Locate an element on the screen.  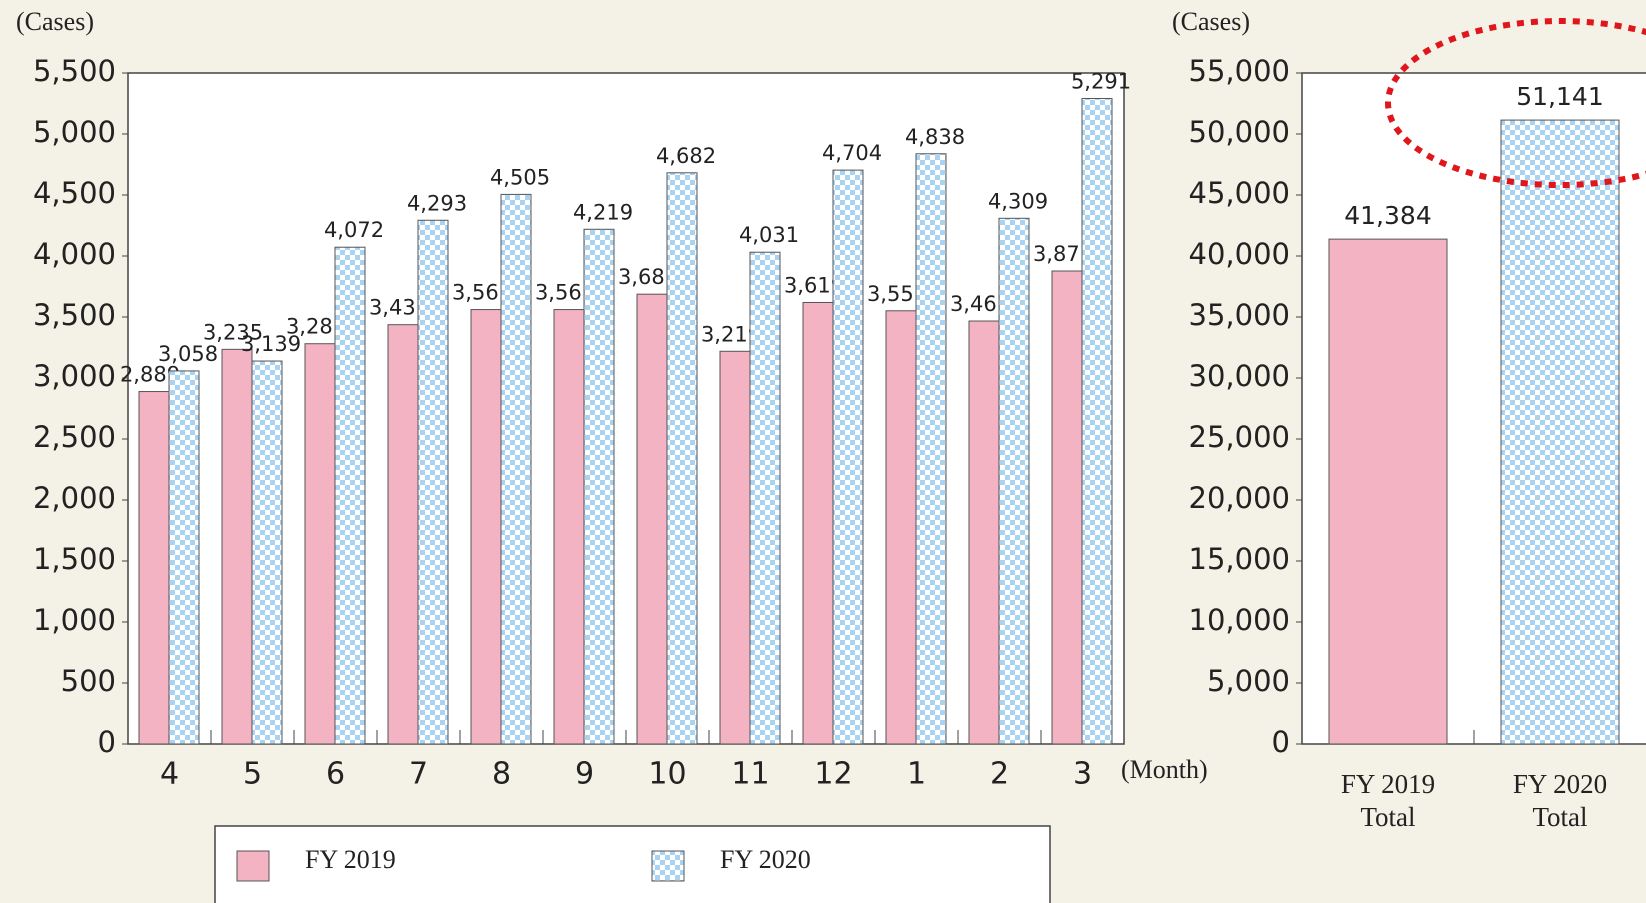
y-tick-label: 10,000 is located at coordinates (1239, 620).